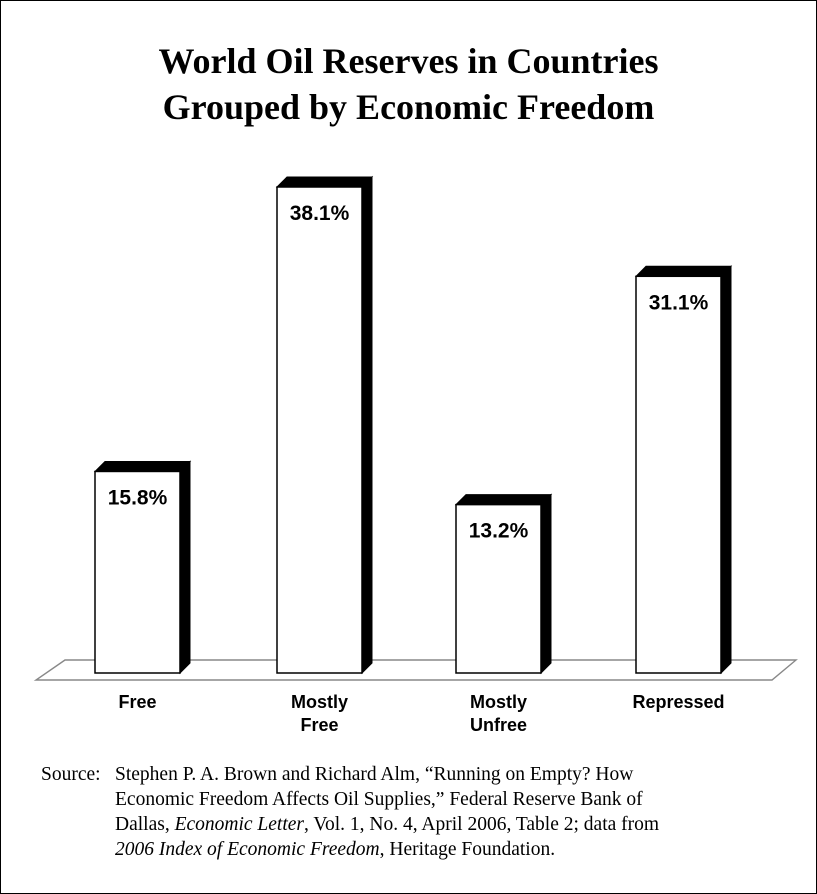  Describe the element at coordinates (415, 670) in the screenshot. I see `floor-plane` at that location.